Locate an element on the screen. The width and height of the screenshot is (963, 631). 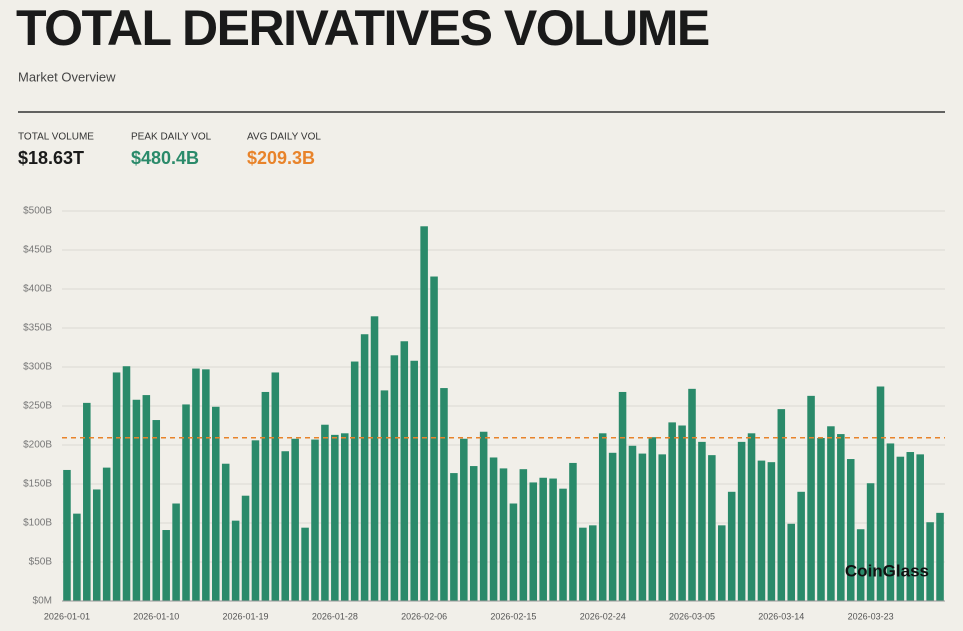
watermark: CoinGlass is located at coordinates (887, 570).